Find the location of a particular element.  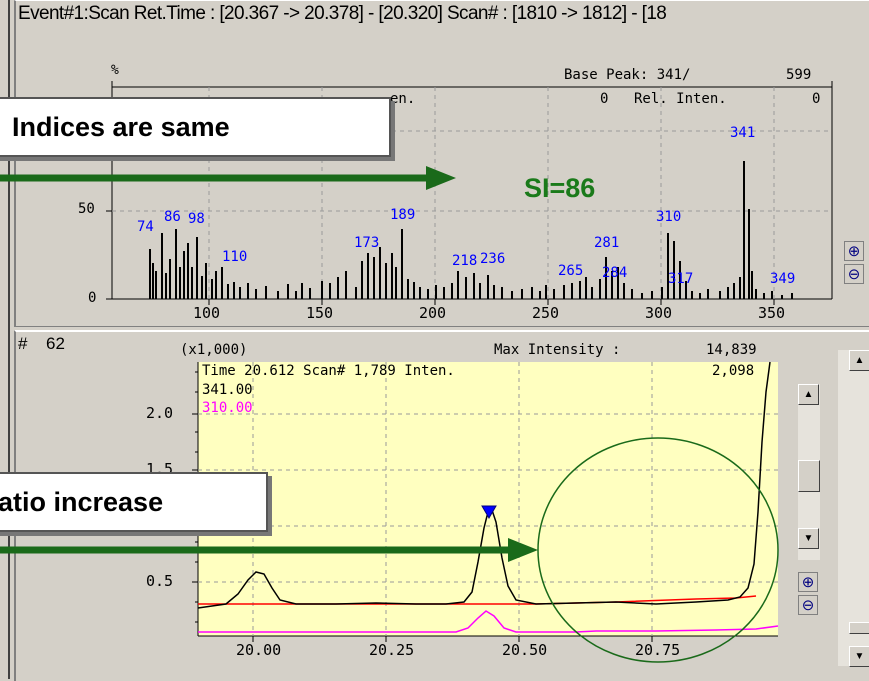

callout-indices-same: Indices are same is located at coordinates (195, 127).